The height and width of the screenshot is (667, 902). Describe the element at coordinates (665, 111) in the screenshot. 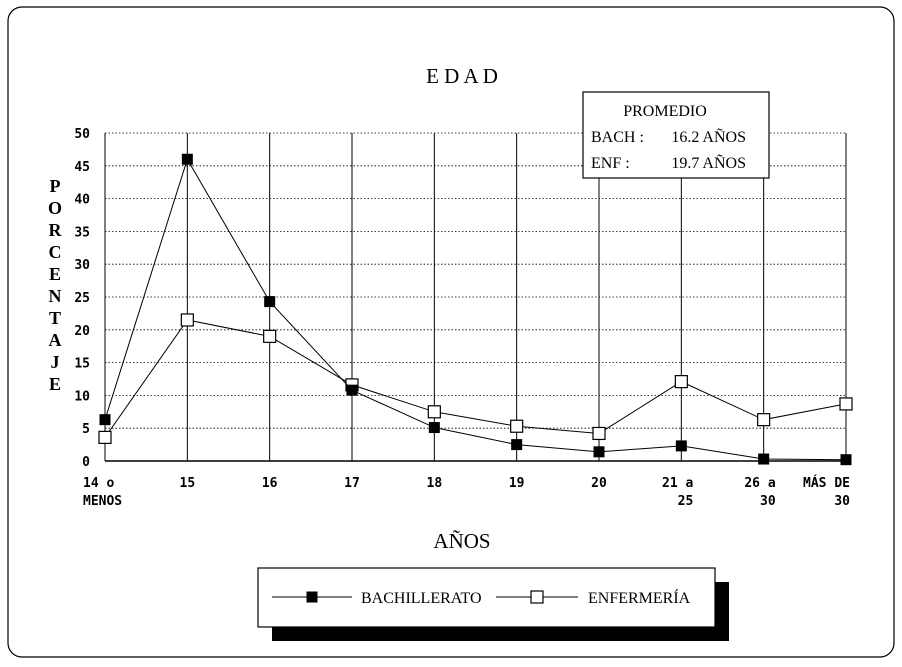

I see `annotation-title: PROMEDIO` at that location.